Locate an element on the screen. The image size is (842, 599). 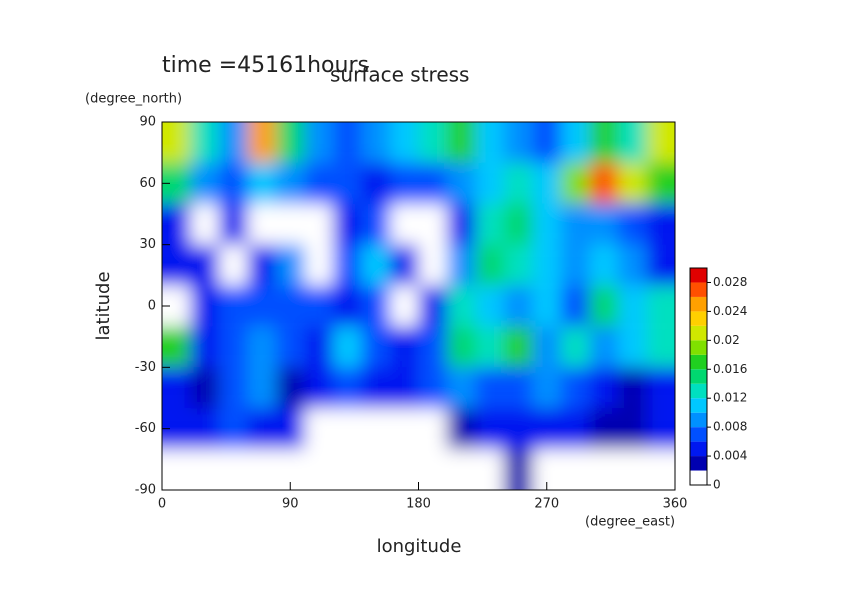
x-tick-label: 180 is located at coordinates (418, 504).